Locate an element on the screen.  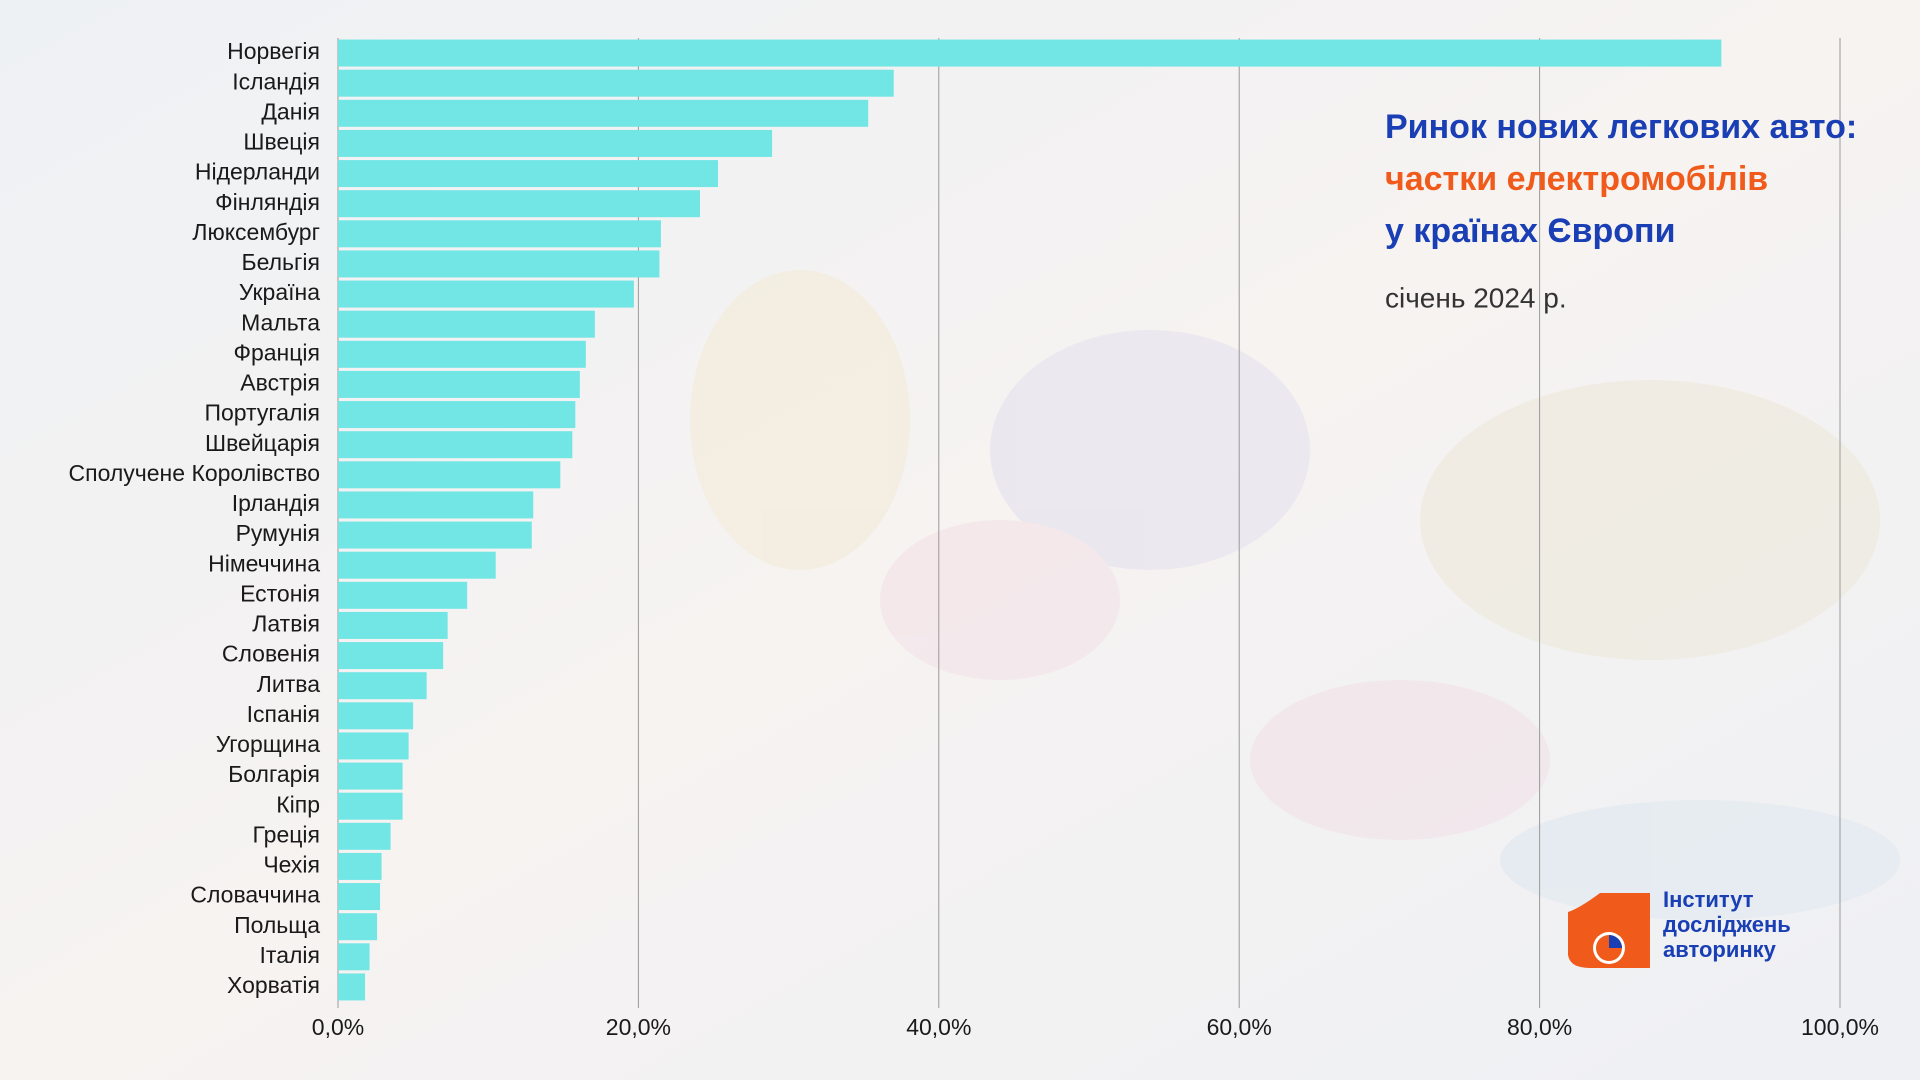
y-tick-label: Словенія is located at coordinates (271, 654).